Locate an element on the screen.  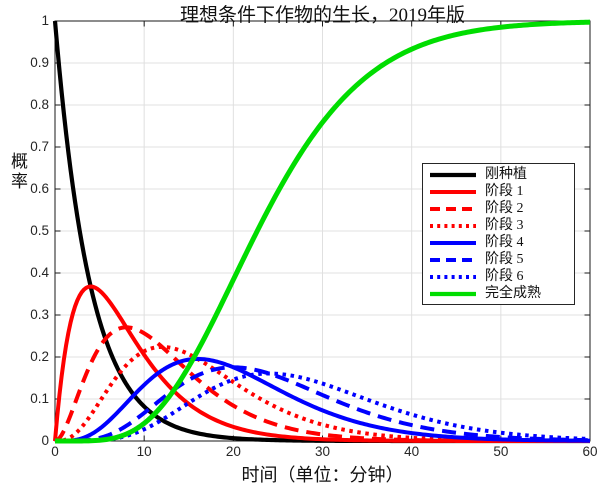
legend-item-label: 阶段 3 is located at coordinates (504, 225).